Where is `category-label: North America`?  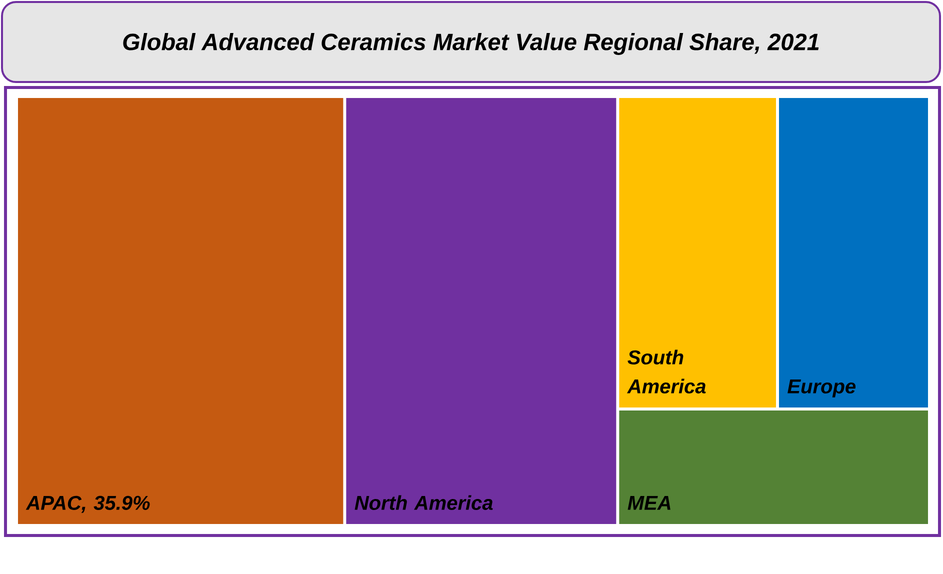 category-label: North America is located at coordinates (423, 502).